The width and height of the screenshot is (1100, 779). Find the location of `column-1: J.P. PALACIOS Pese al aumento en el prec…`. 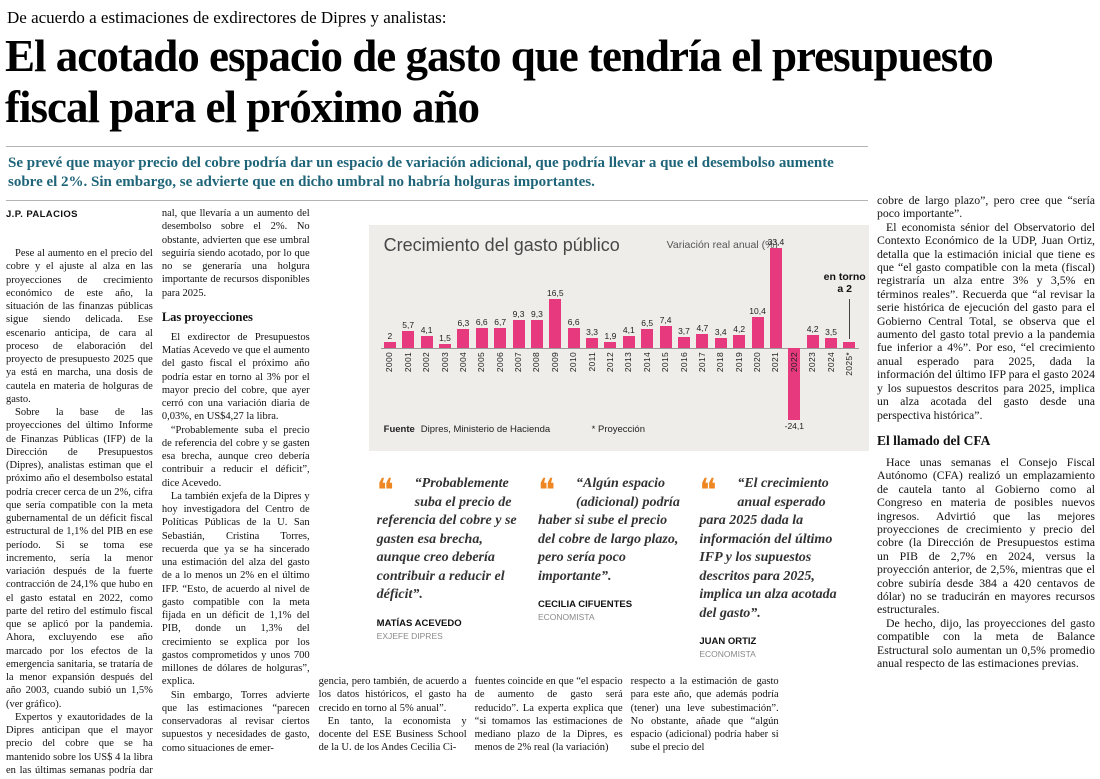

column-1: J.P. PALACIOS Pese al aumento en el prec… is located at coordinates (79, 493).